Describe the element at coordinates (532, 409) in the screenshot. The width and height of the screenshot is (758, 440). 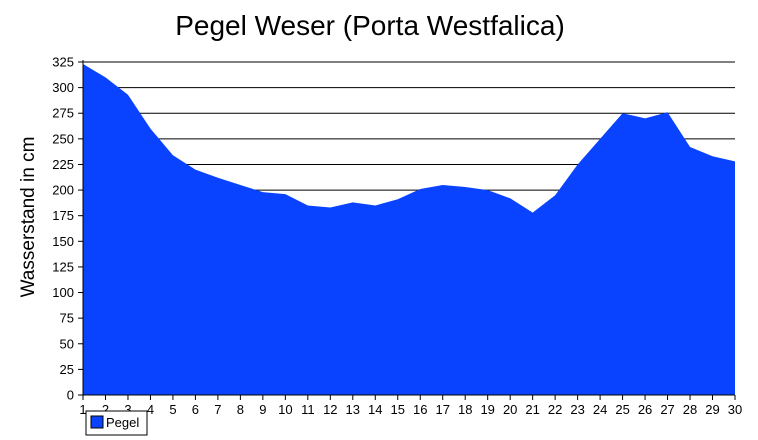
I see `x-tick-label: 21` at that location.